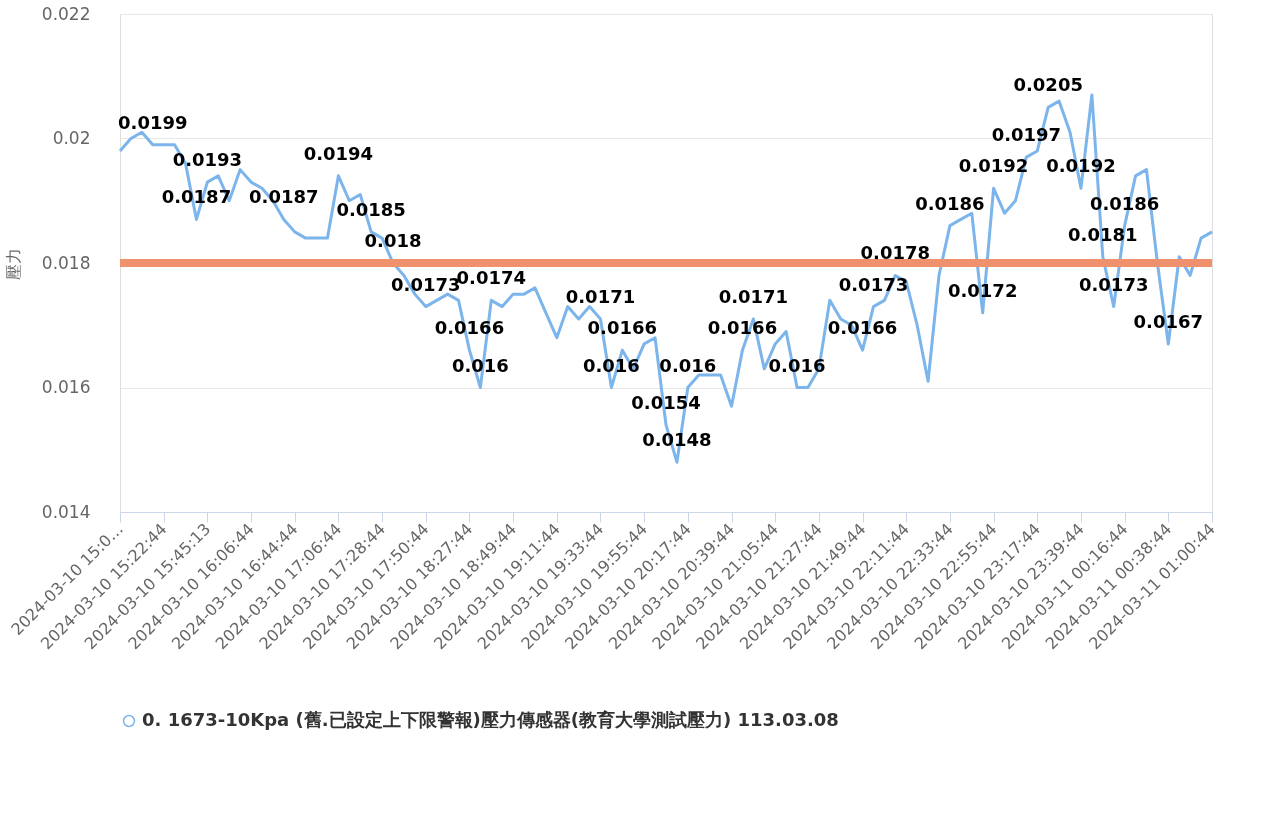 This screenshot has height=814, width=1281. Describe the element at coordinates (666, 402) in the screenshot. I see `data-label: 0.0154` at that location.